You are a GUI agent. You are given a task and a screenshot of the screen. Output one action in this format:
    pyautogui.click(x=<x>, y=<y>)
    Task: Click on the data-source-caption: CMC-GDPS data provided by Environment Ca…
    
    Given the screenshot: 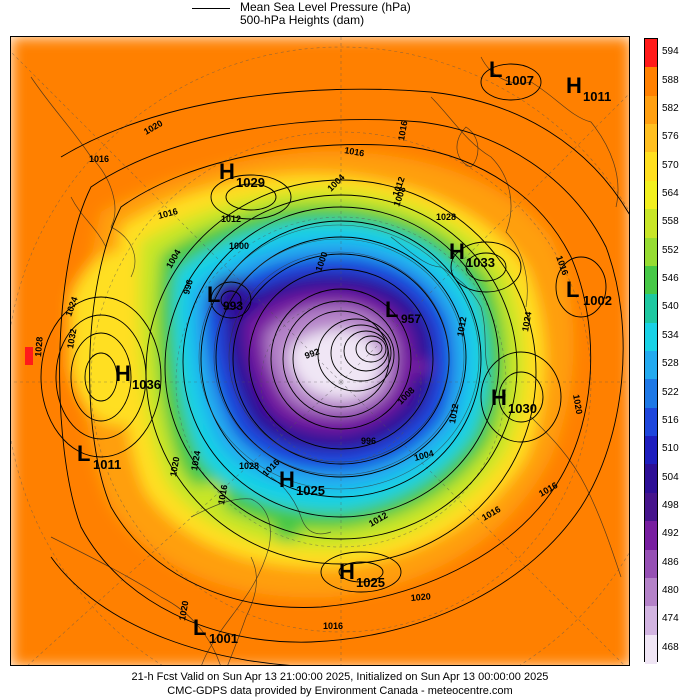 What is the action you would take?
    pyautogui.click(x=340, y=691)
    